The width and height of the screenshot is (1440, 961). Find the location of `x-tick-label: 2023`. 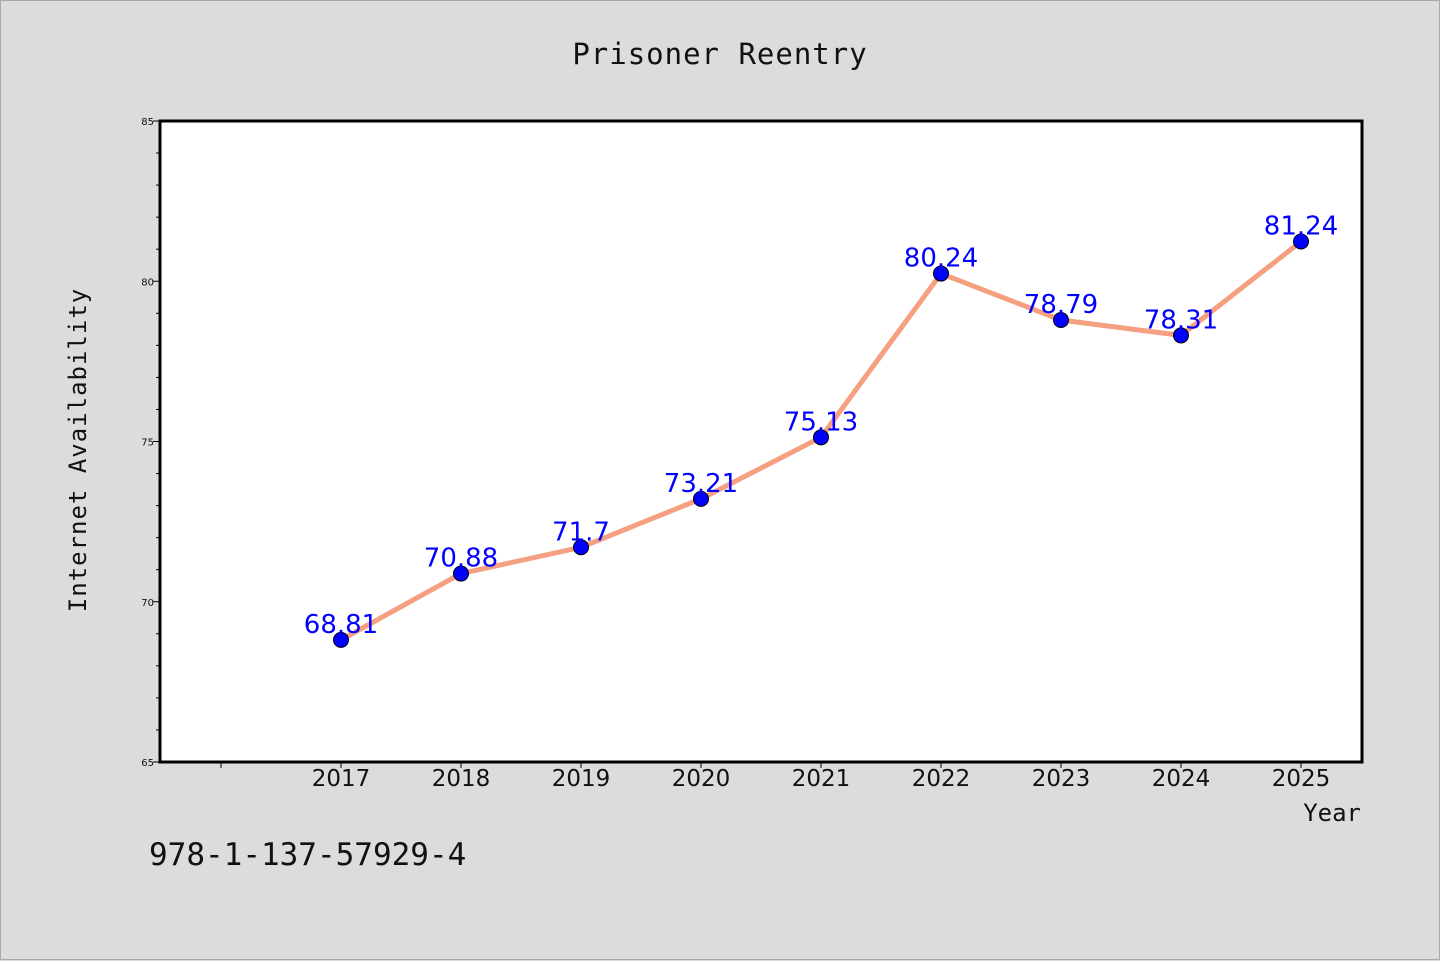

x-tick-label: 2023 is located at coordinates (1061, 779).